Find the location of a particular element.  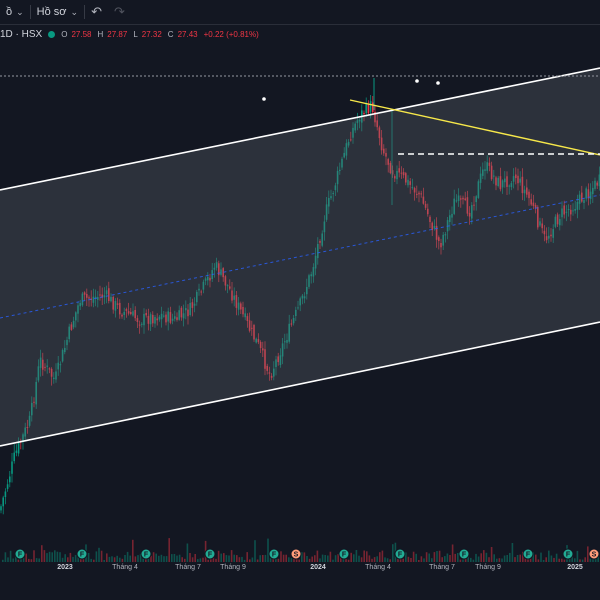

redo-icon: ↷ is located at coordinates (119, 11).